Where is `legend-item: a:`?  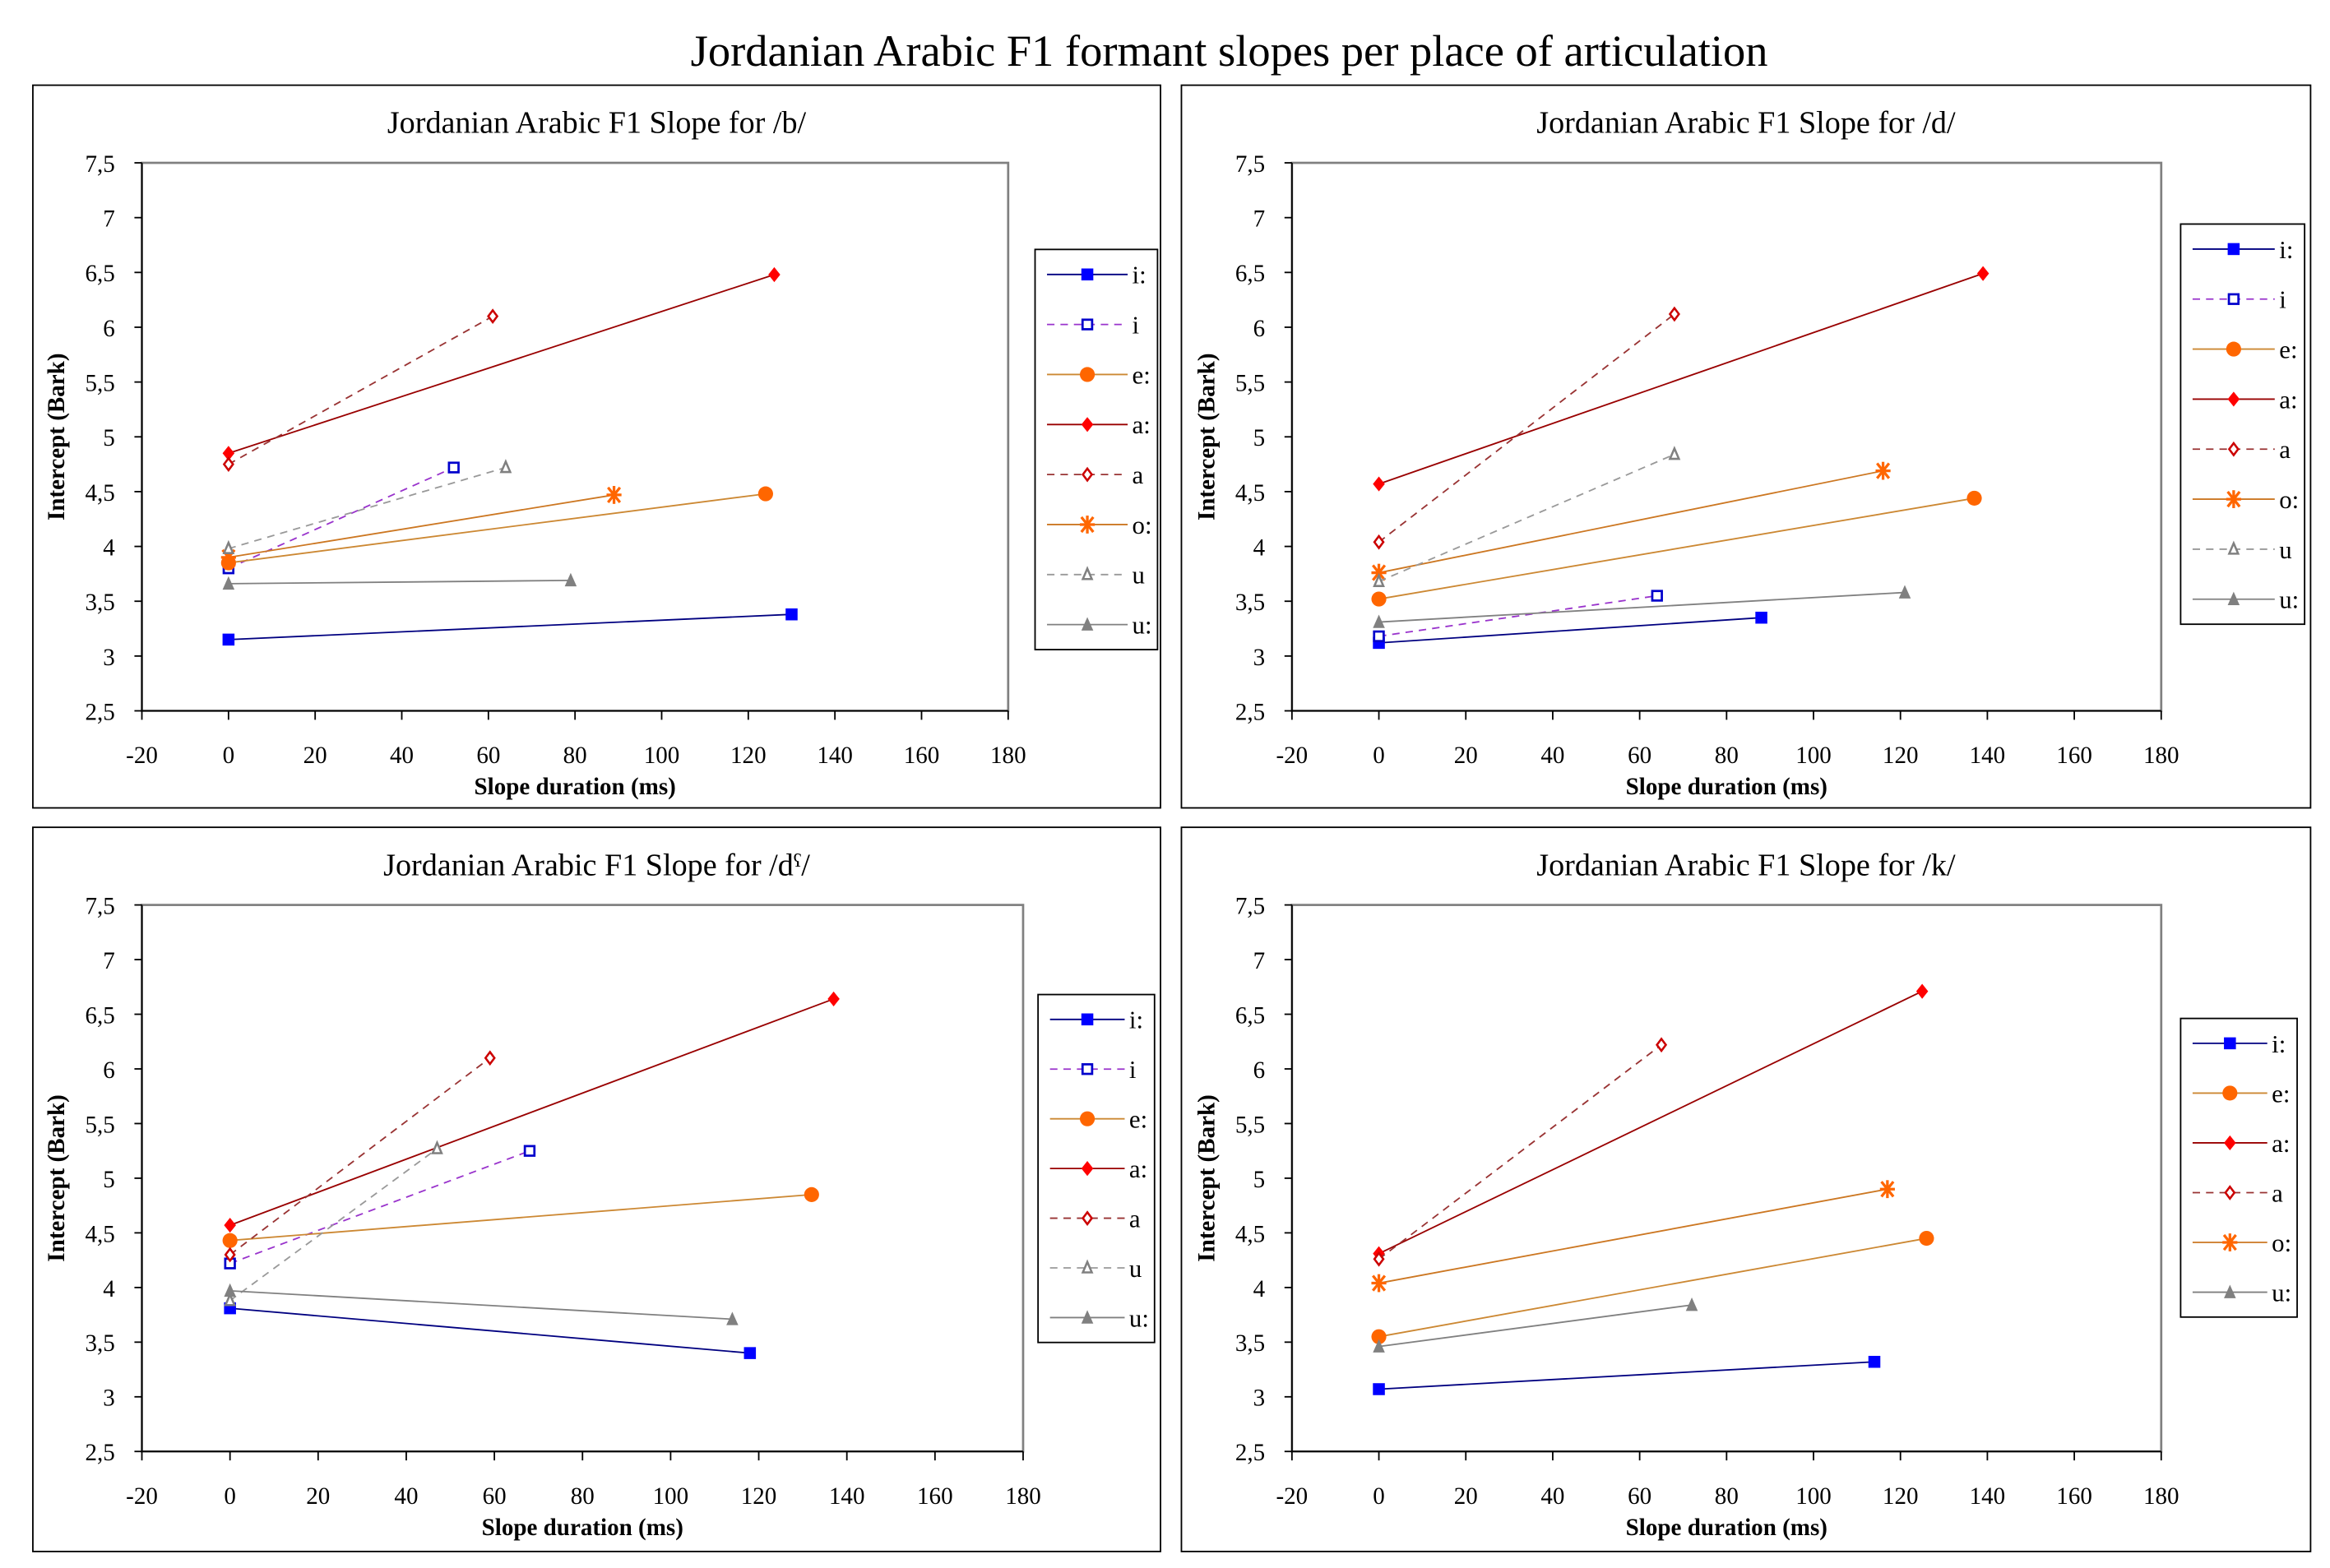 legend-item: a: is located at coordinates (1099, 424).